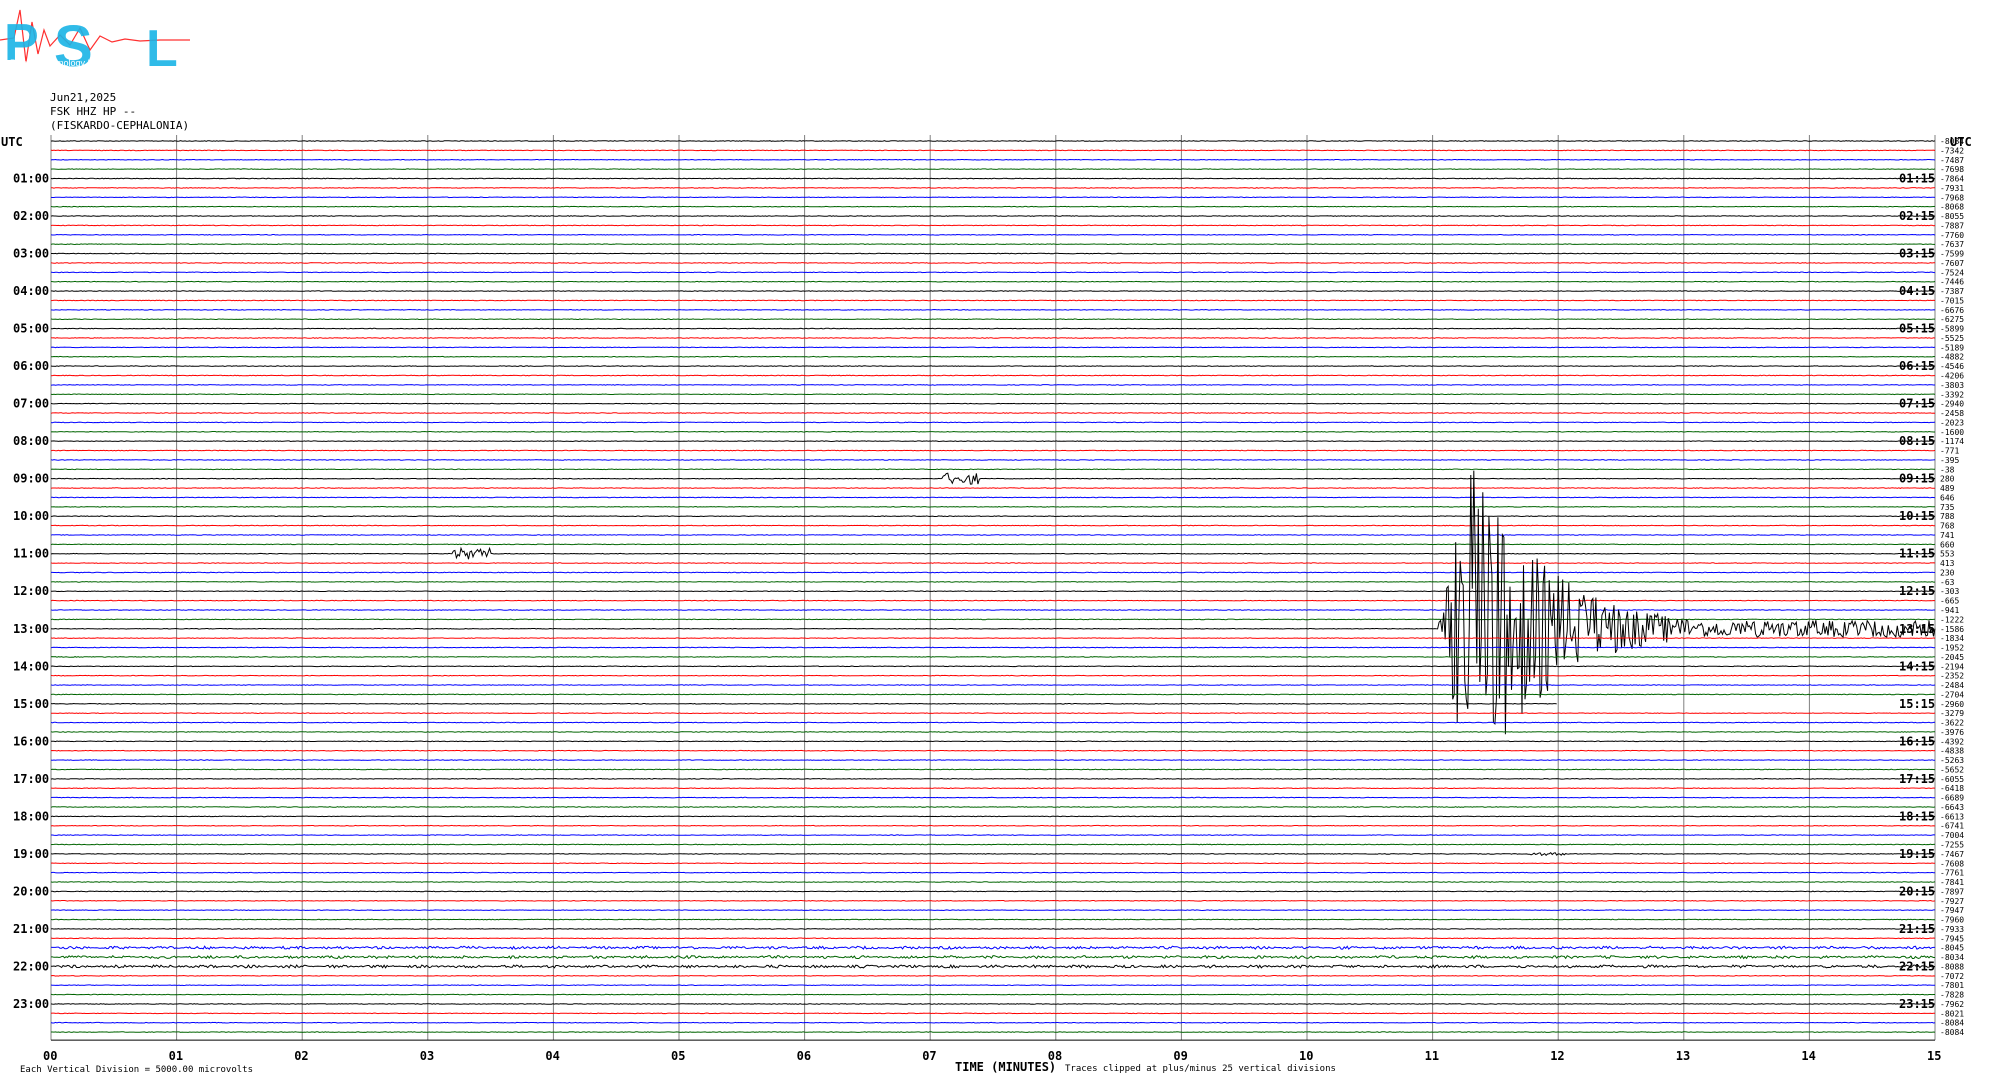 The image size is (2010, 1080). I want to click on x-tick-label: 13, so click(1683, 1056).